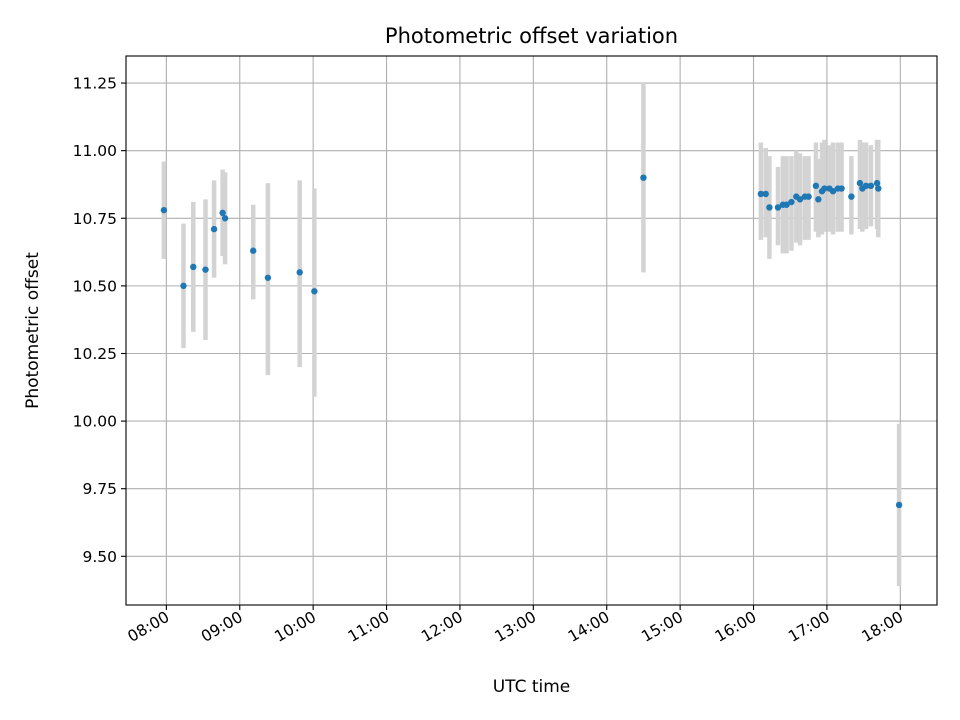 The width and height of the screenshot is (960, 720). I want to click on y-axis-label: Photometric offset, so click(33, 330).